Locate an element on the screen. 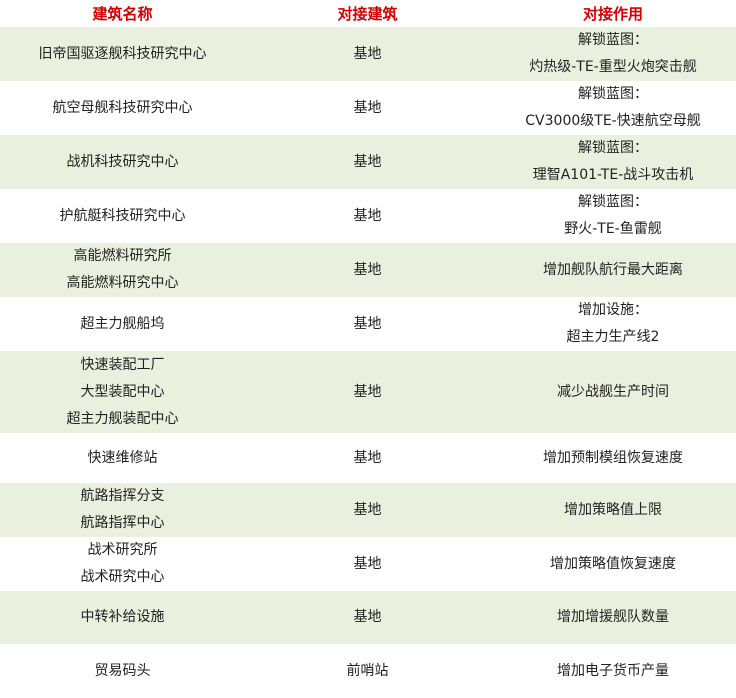 The width and height of the screenshot is (736, 698). dock-effect-cell: 增加设施： 超主力生产线2 is located at coordinates (613, 324).